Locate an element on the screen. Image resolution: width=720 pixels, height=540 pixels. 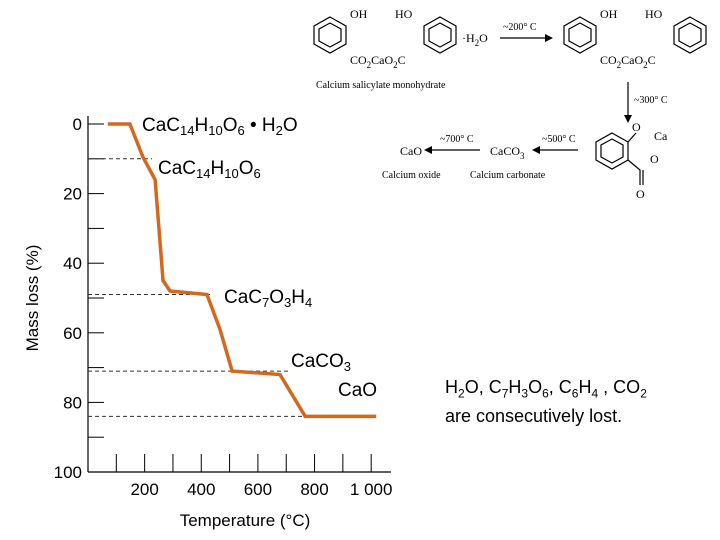
curve-annotation: CaO is located at coordinates (357, 390).